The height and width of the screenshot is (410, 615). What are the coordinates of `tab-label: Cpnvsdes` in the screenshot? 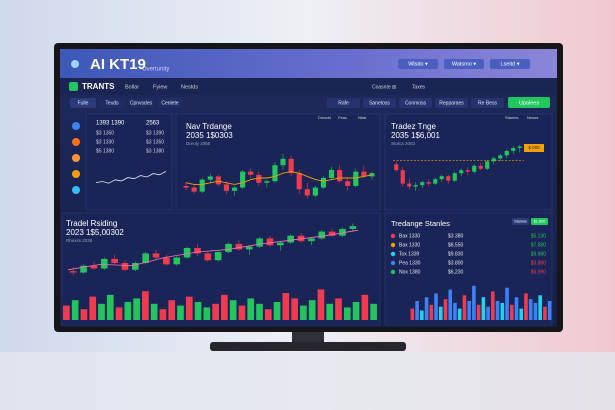 It's located at (141, 103).